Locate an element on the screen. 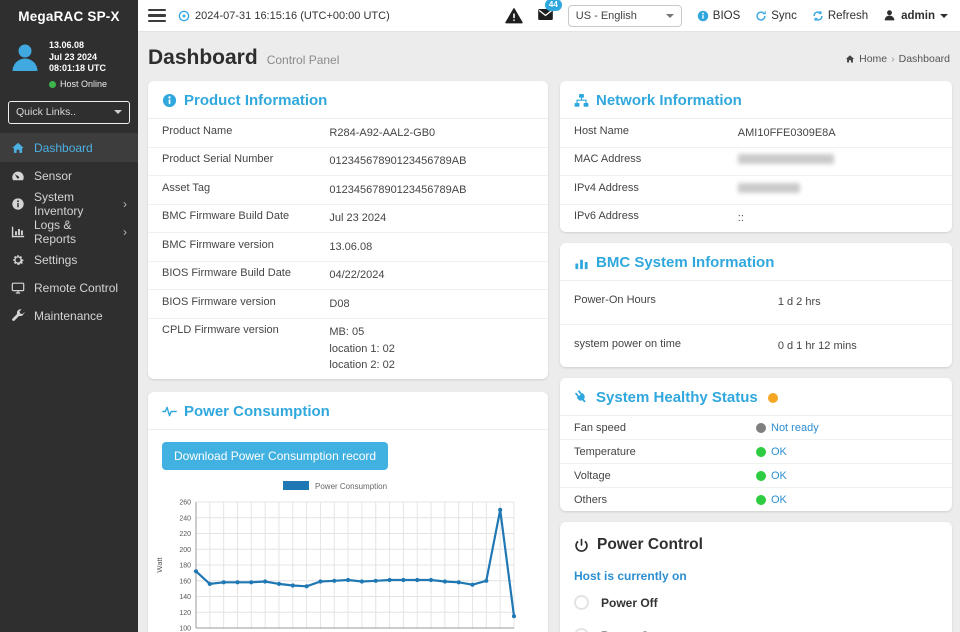 The width and height of the screenshot is (960, 632). sync-button: Sync is located at coordinates (776, 16).